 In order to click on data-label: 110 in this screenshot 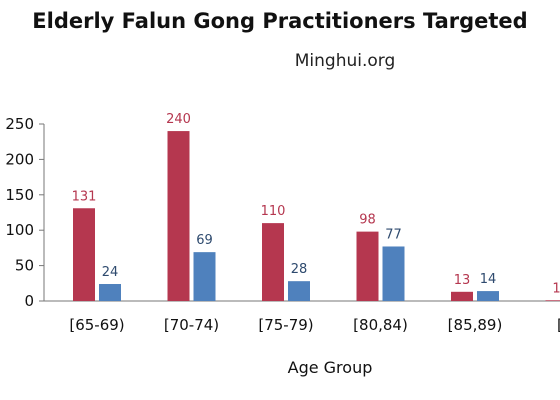, I will do `click(273, 211)`.